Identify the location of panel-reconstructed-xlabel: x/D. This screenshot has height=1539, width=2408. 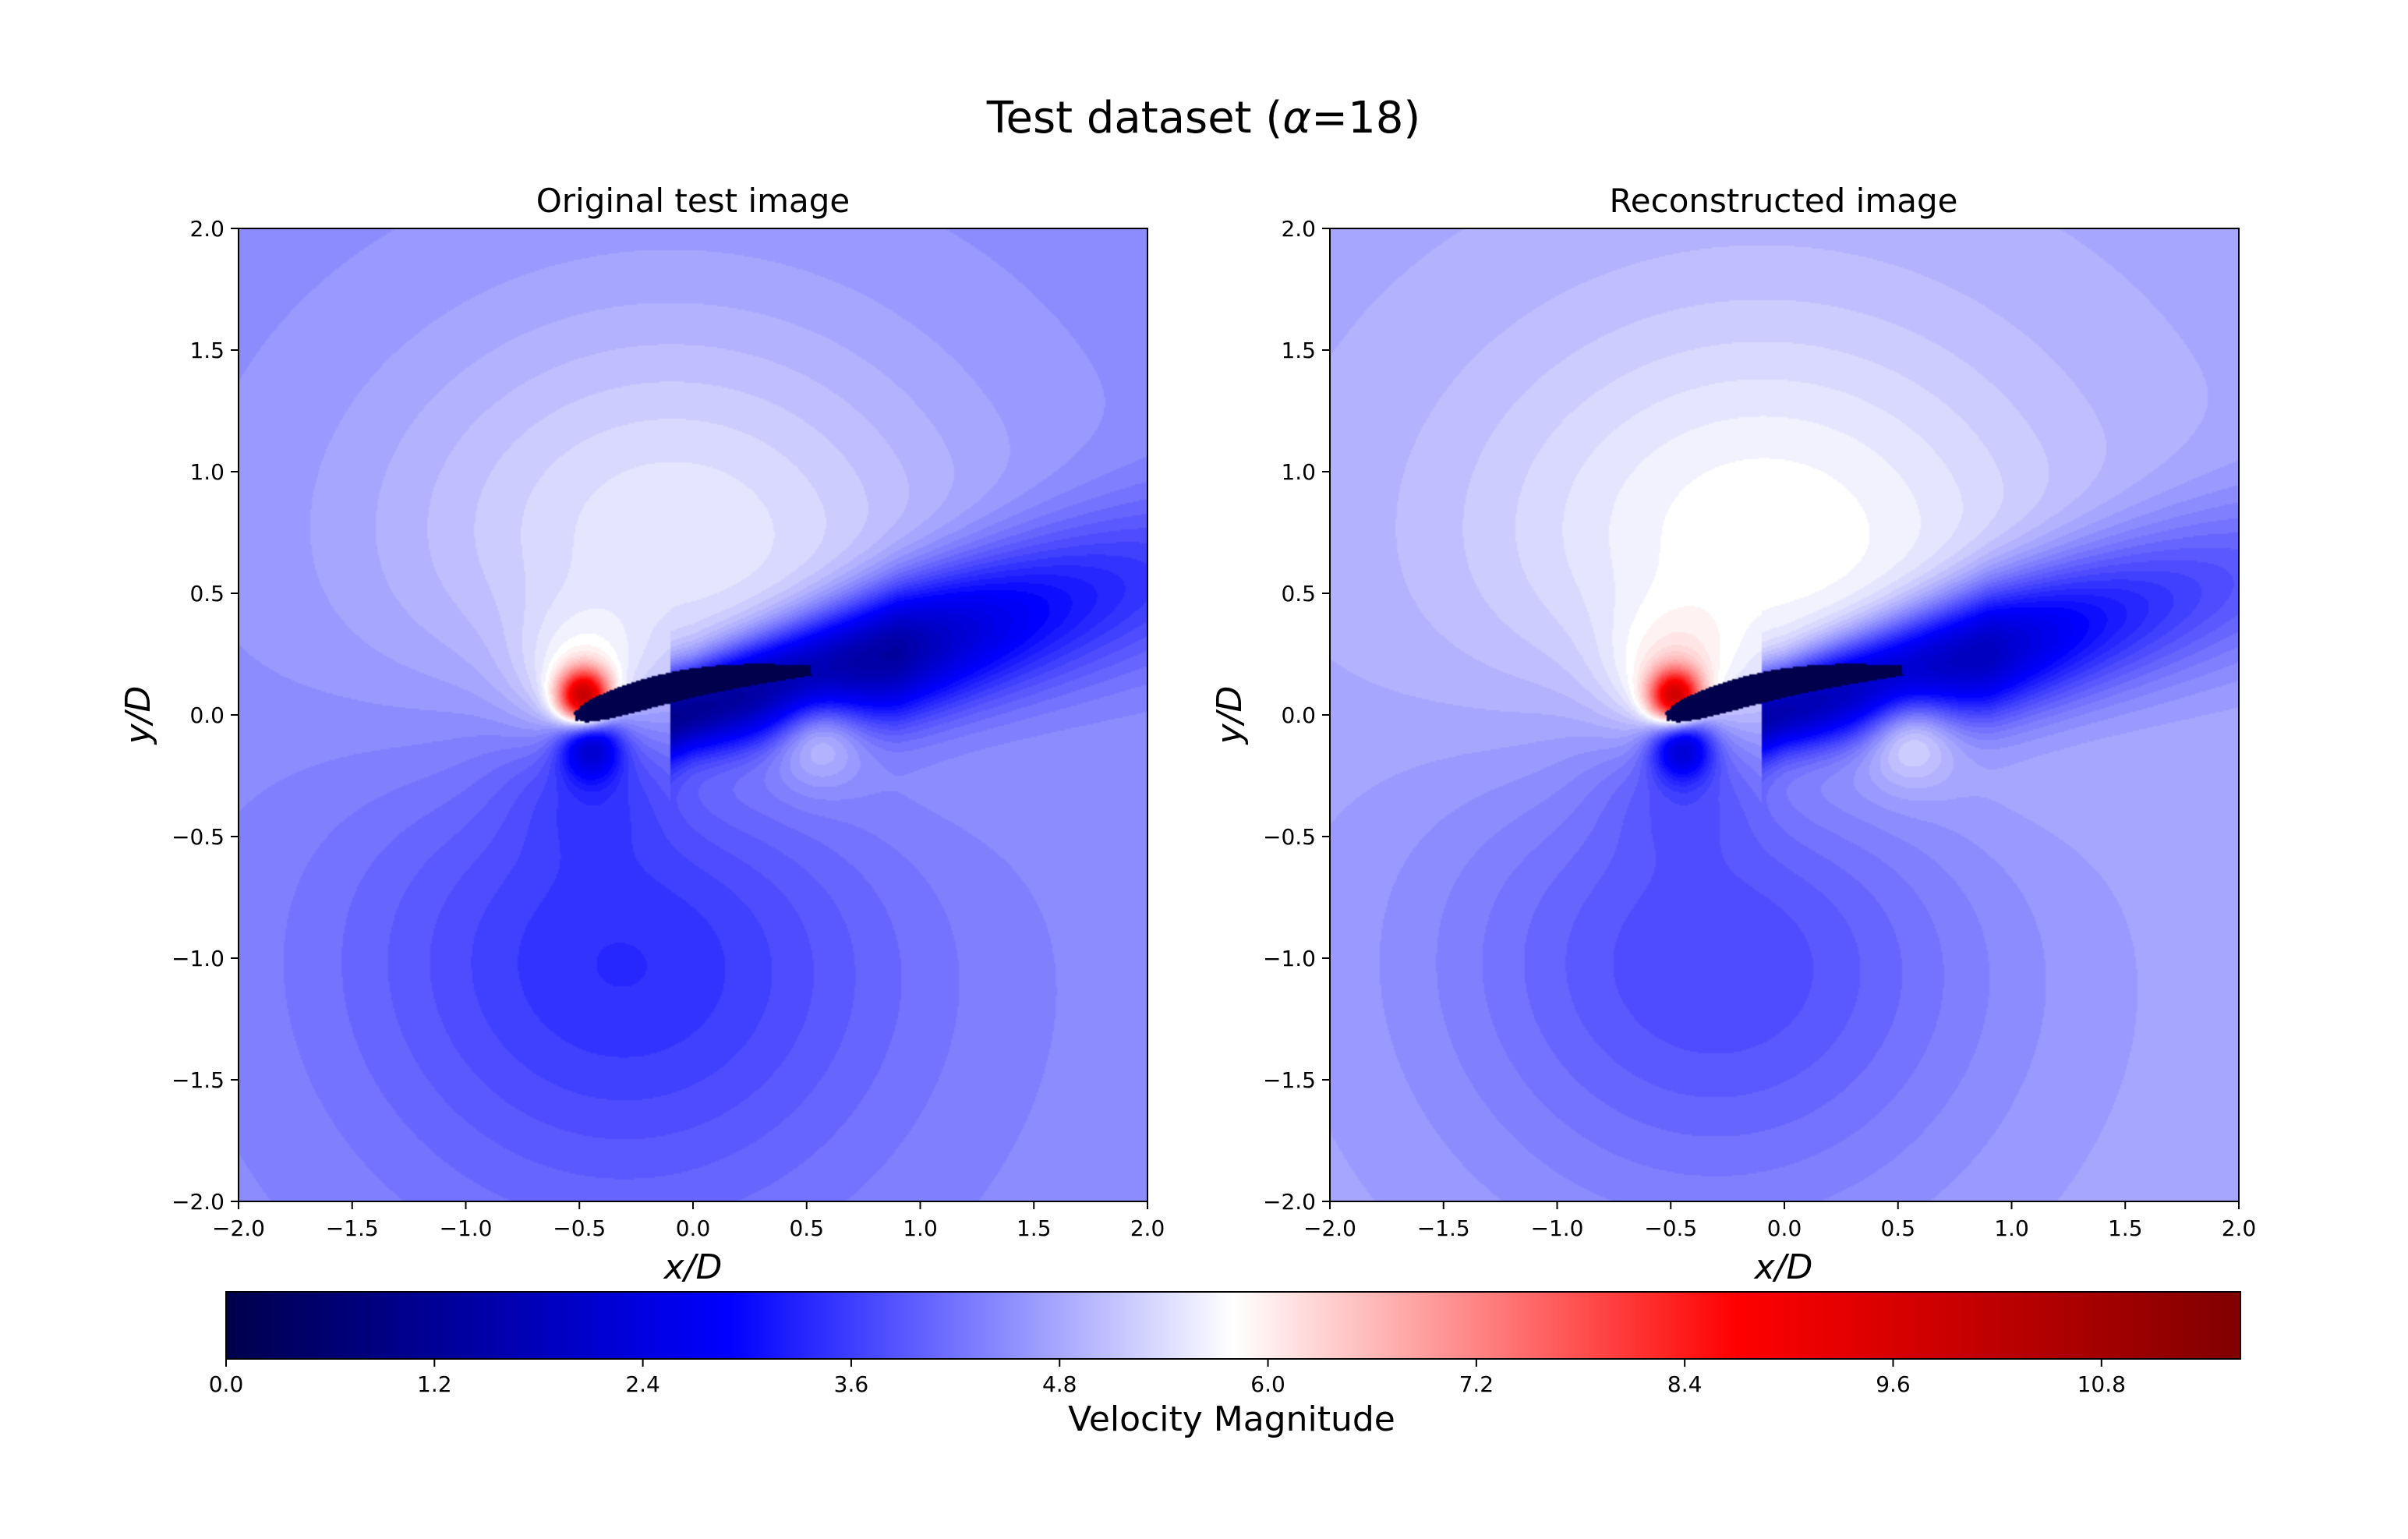
(1783, 1267).